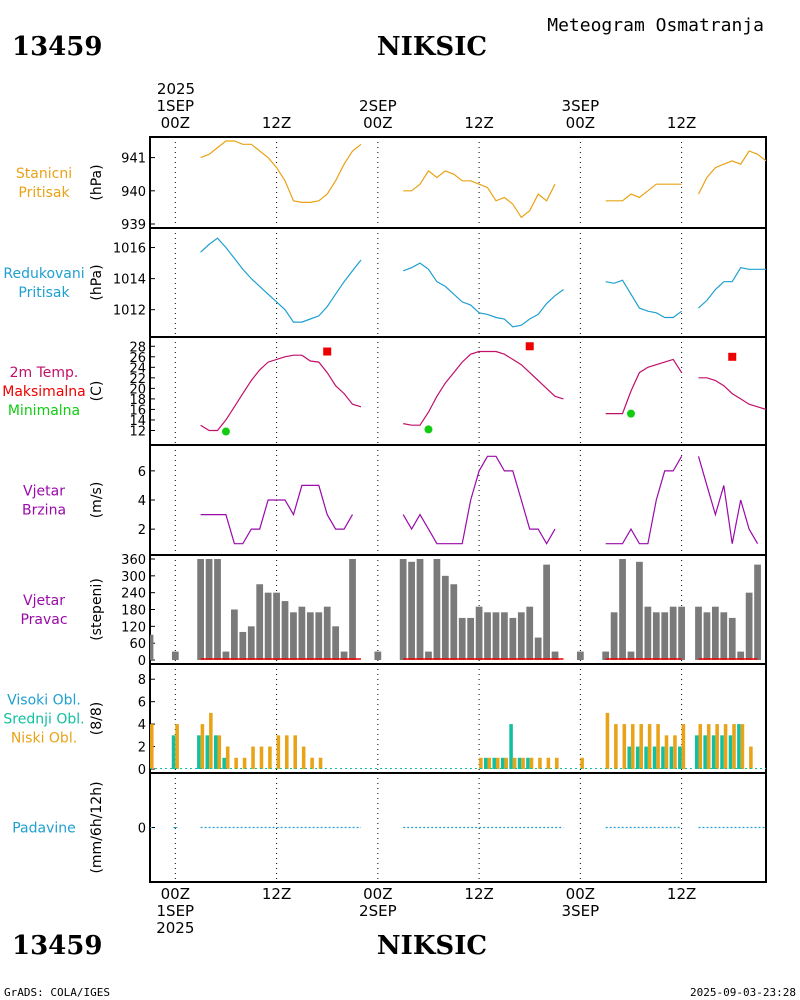 The image size is (800, 1000). Describe the element at coordinates (129, 280) in the screenshot. I see `y-tick-label: 1014` at that location.